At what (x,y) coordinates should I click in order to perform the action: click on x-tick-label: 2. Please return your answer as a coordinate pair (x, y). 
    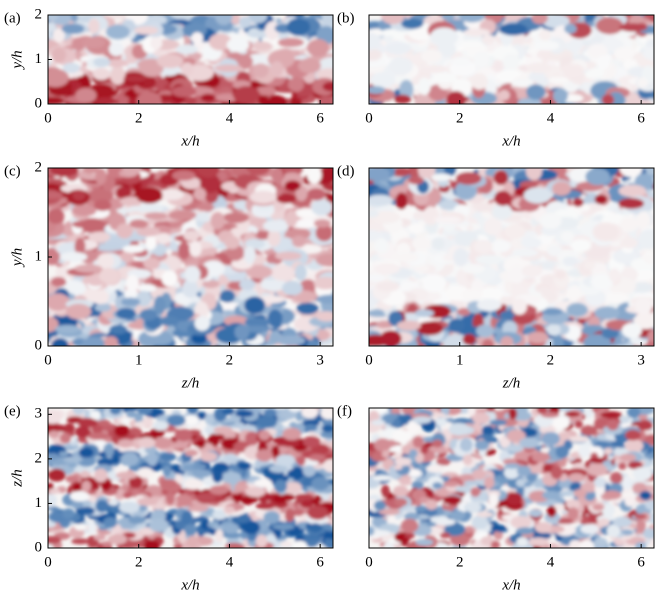
    Looking at the image, I should click on (139, 562).